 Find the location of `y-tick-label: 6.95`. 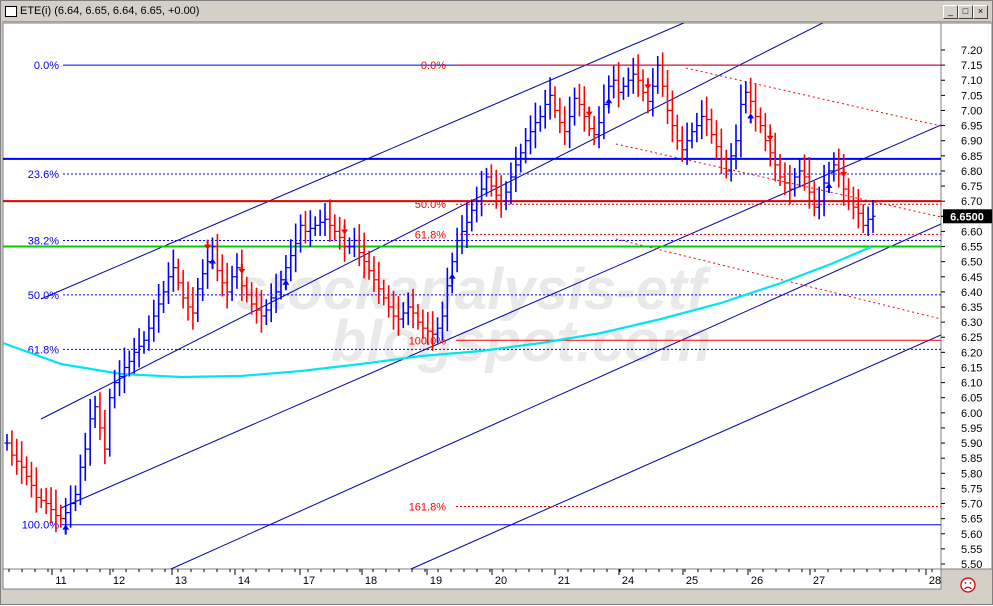

y-tick-label: 6.95 is located at coordinates (971, 127).